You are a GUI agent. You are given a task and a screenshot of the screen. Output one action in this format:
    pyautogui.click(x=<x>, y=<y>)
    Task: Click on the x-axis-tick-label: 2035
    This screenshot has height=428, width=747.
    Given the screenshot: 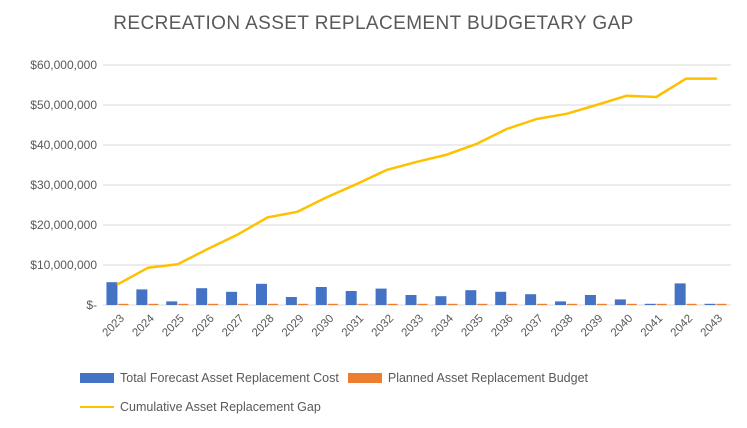 What is the action you would take?
    pyautogui.click(x=472, y=326)
    